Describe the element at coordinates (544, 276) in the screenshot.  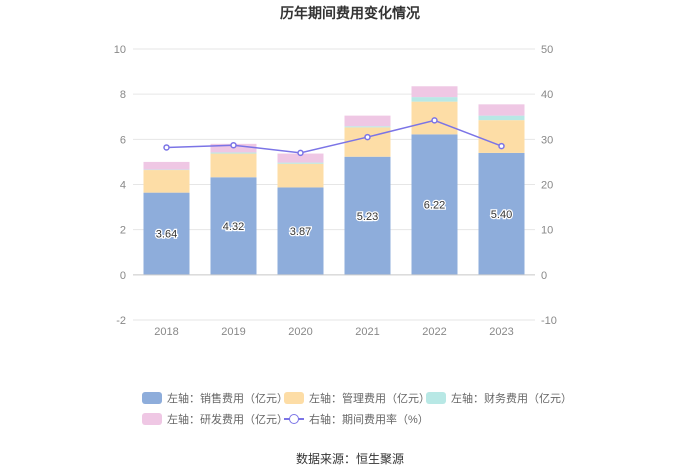
I see `right-axis-tick: 0` at that location.